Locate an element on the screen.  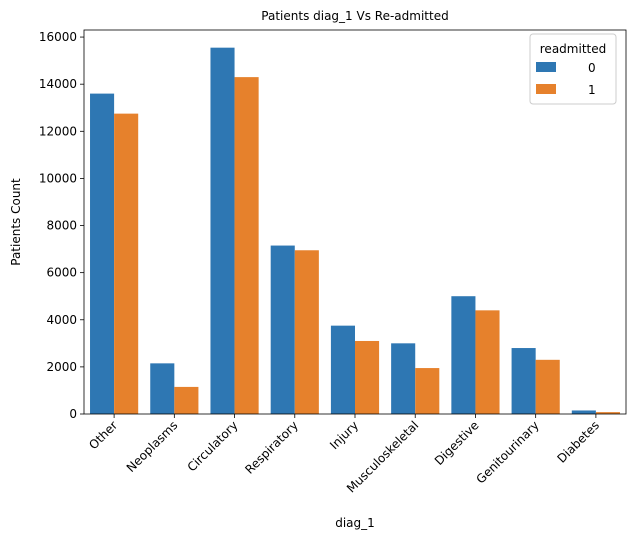
x-tick-label: Injury is located at coordinates (344, 435).